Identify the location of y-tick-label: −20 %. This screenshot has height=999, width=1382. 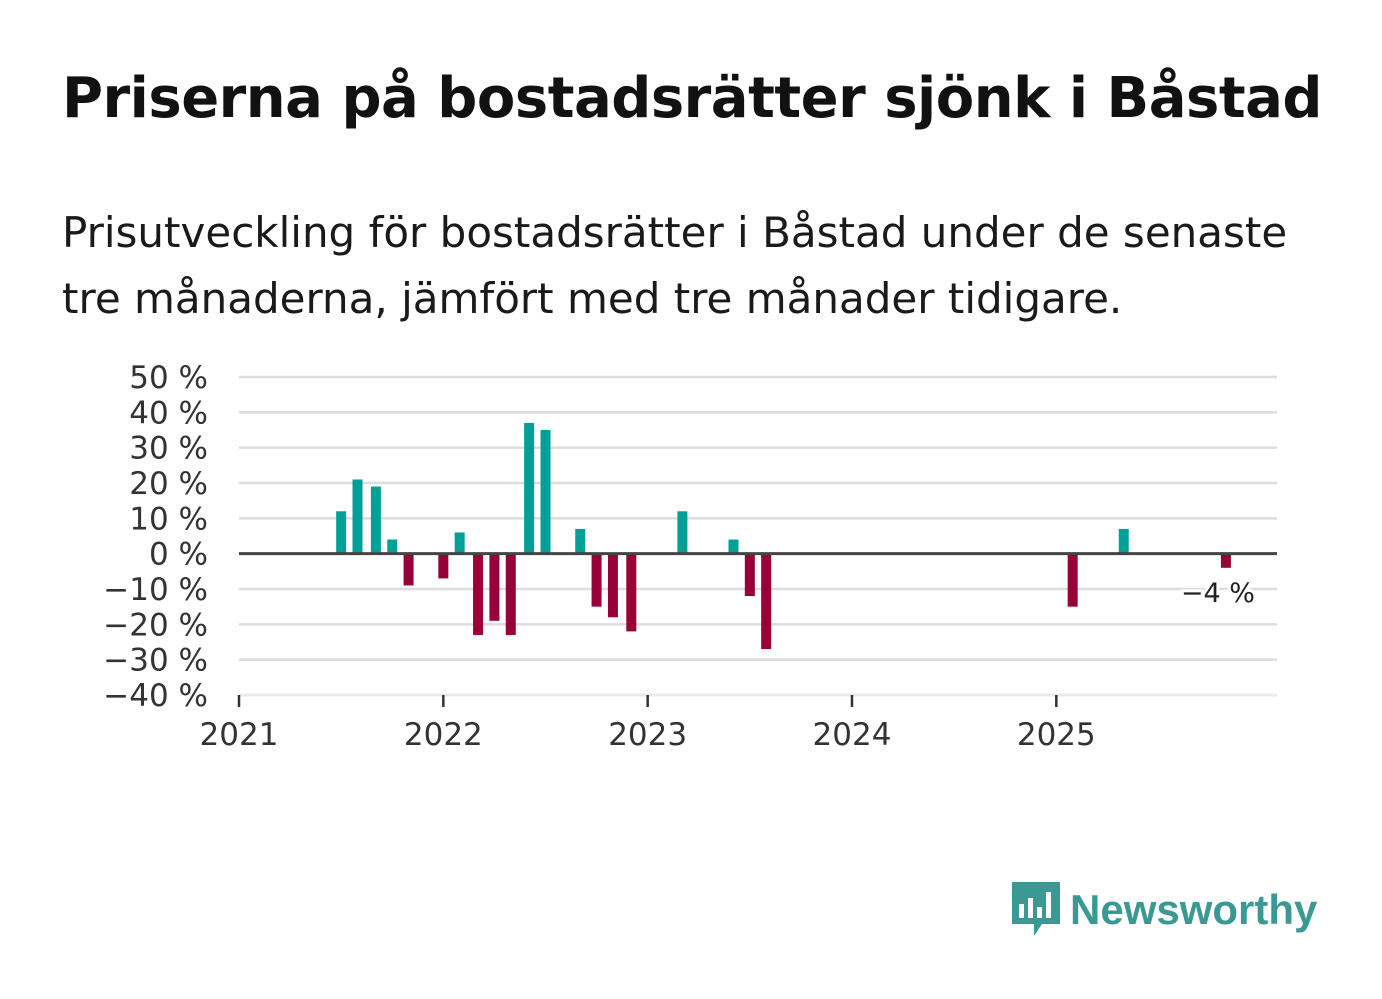
(155, 625).